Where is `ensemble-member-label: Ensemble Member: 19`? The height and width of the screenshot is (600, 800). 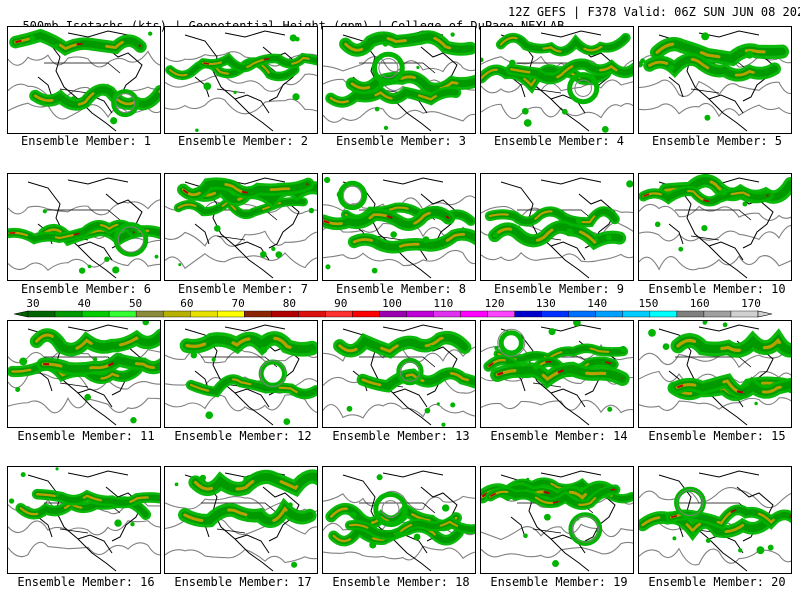 ensemble-member-label: Ensemble Member: 19 is located at coordinates (559, 582).